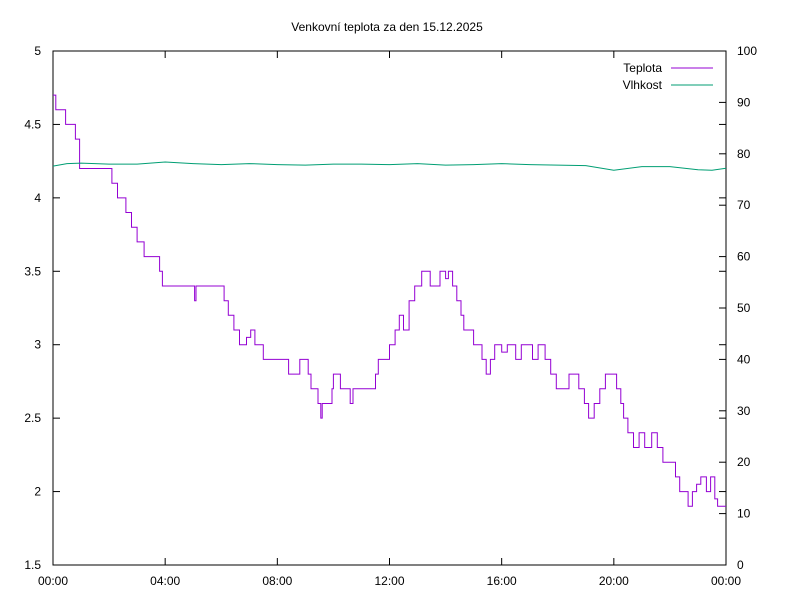 This screenshot has width=800, height=600. Describe the element at coordinates (389, 166) in the screenshot. I see `series-line-vlhkost` at that location.